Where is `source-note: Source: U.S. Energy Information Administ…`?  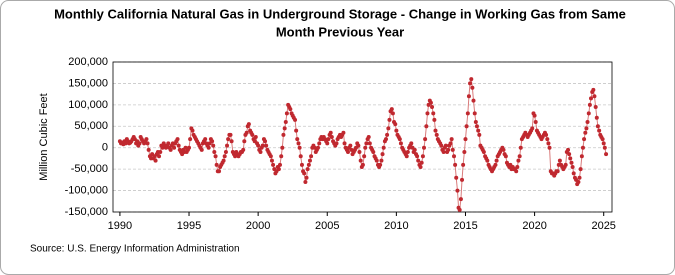
source-note: Source: U.S. Energy Information Administ… is located at coordinates (135, 249).